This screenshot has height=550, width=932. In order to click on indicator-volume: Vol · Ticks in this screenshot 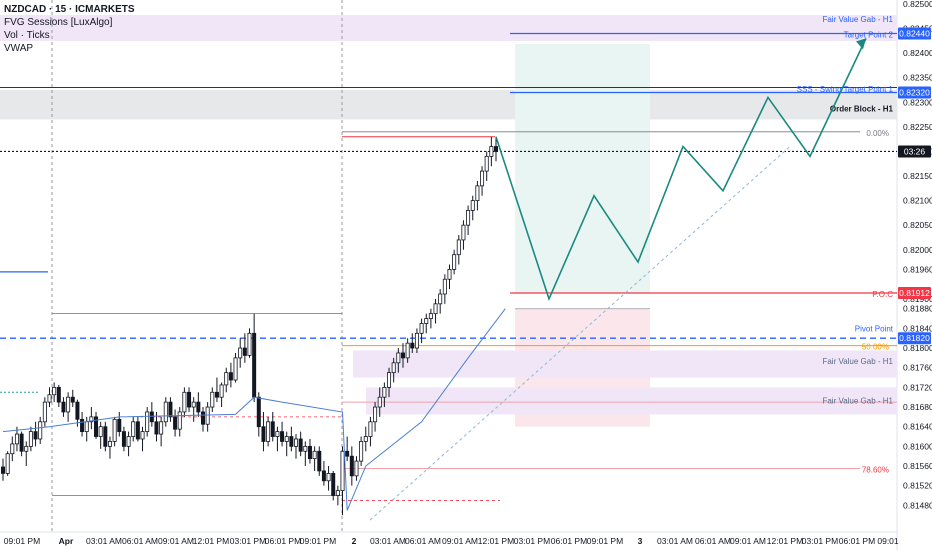, I will do `click(27, 35)`.